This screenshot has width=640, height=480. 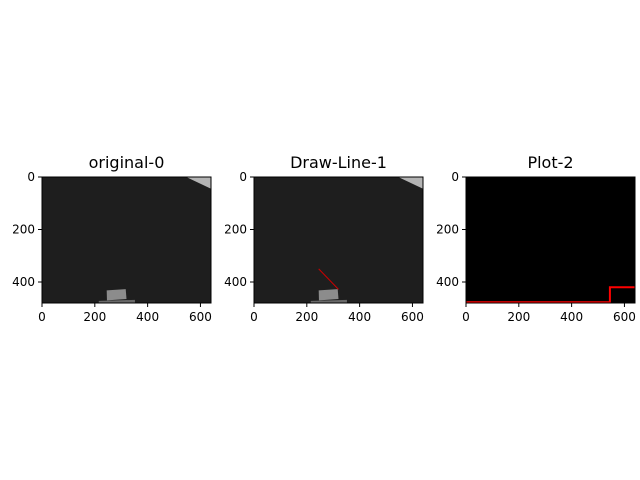 I want to click on subplot-plot: 0 200 400 600 0 200 400 Plot-2, so click(x=536, y=238).